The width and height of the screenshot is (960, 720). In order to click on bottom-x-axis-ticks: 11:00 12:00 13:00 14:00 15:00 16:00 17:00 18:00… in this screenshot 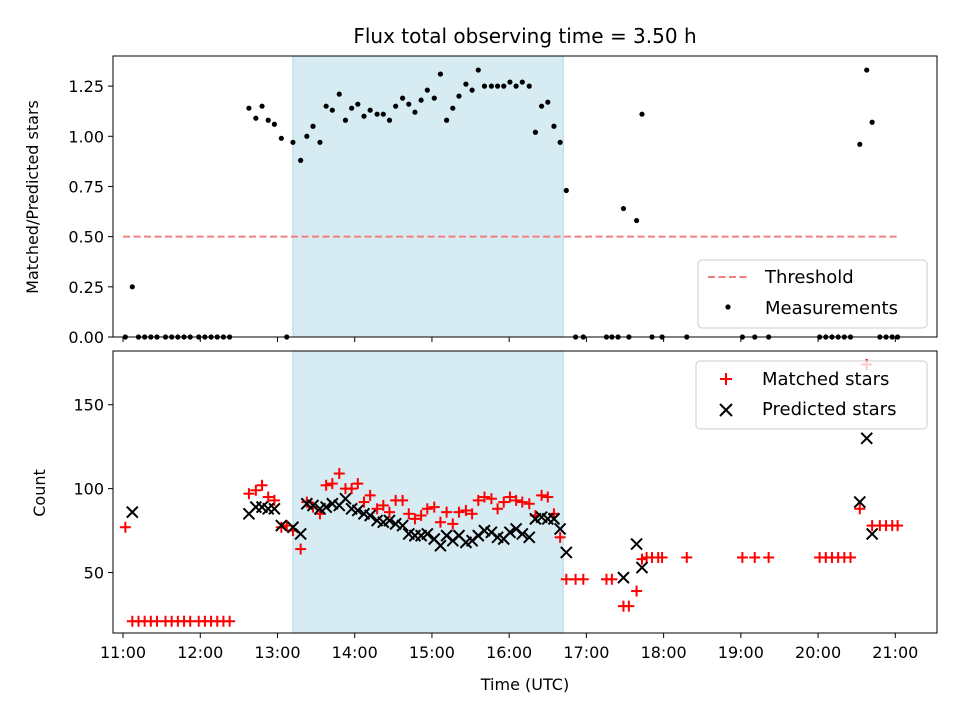, I will do `click(509, 647)`.